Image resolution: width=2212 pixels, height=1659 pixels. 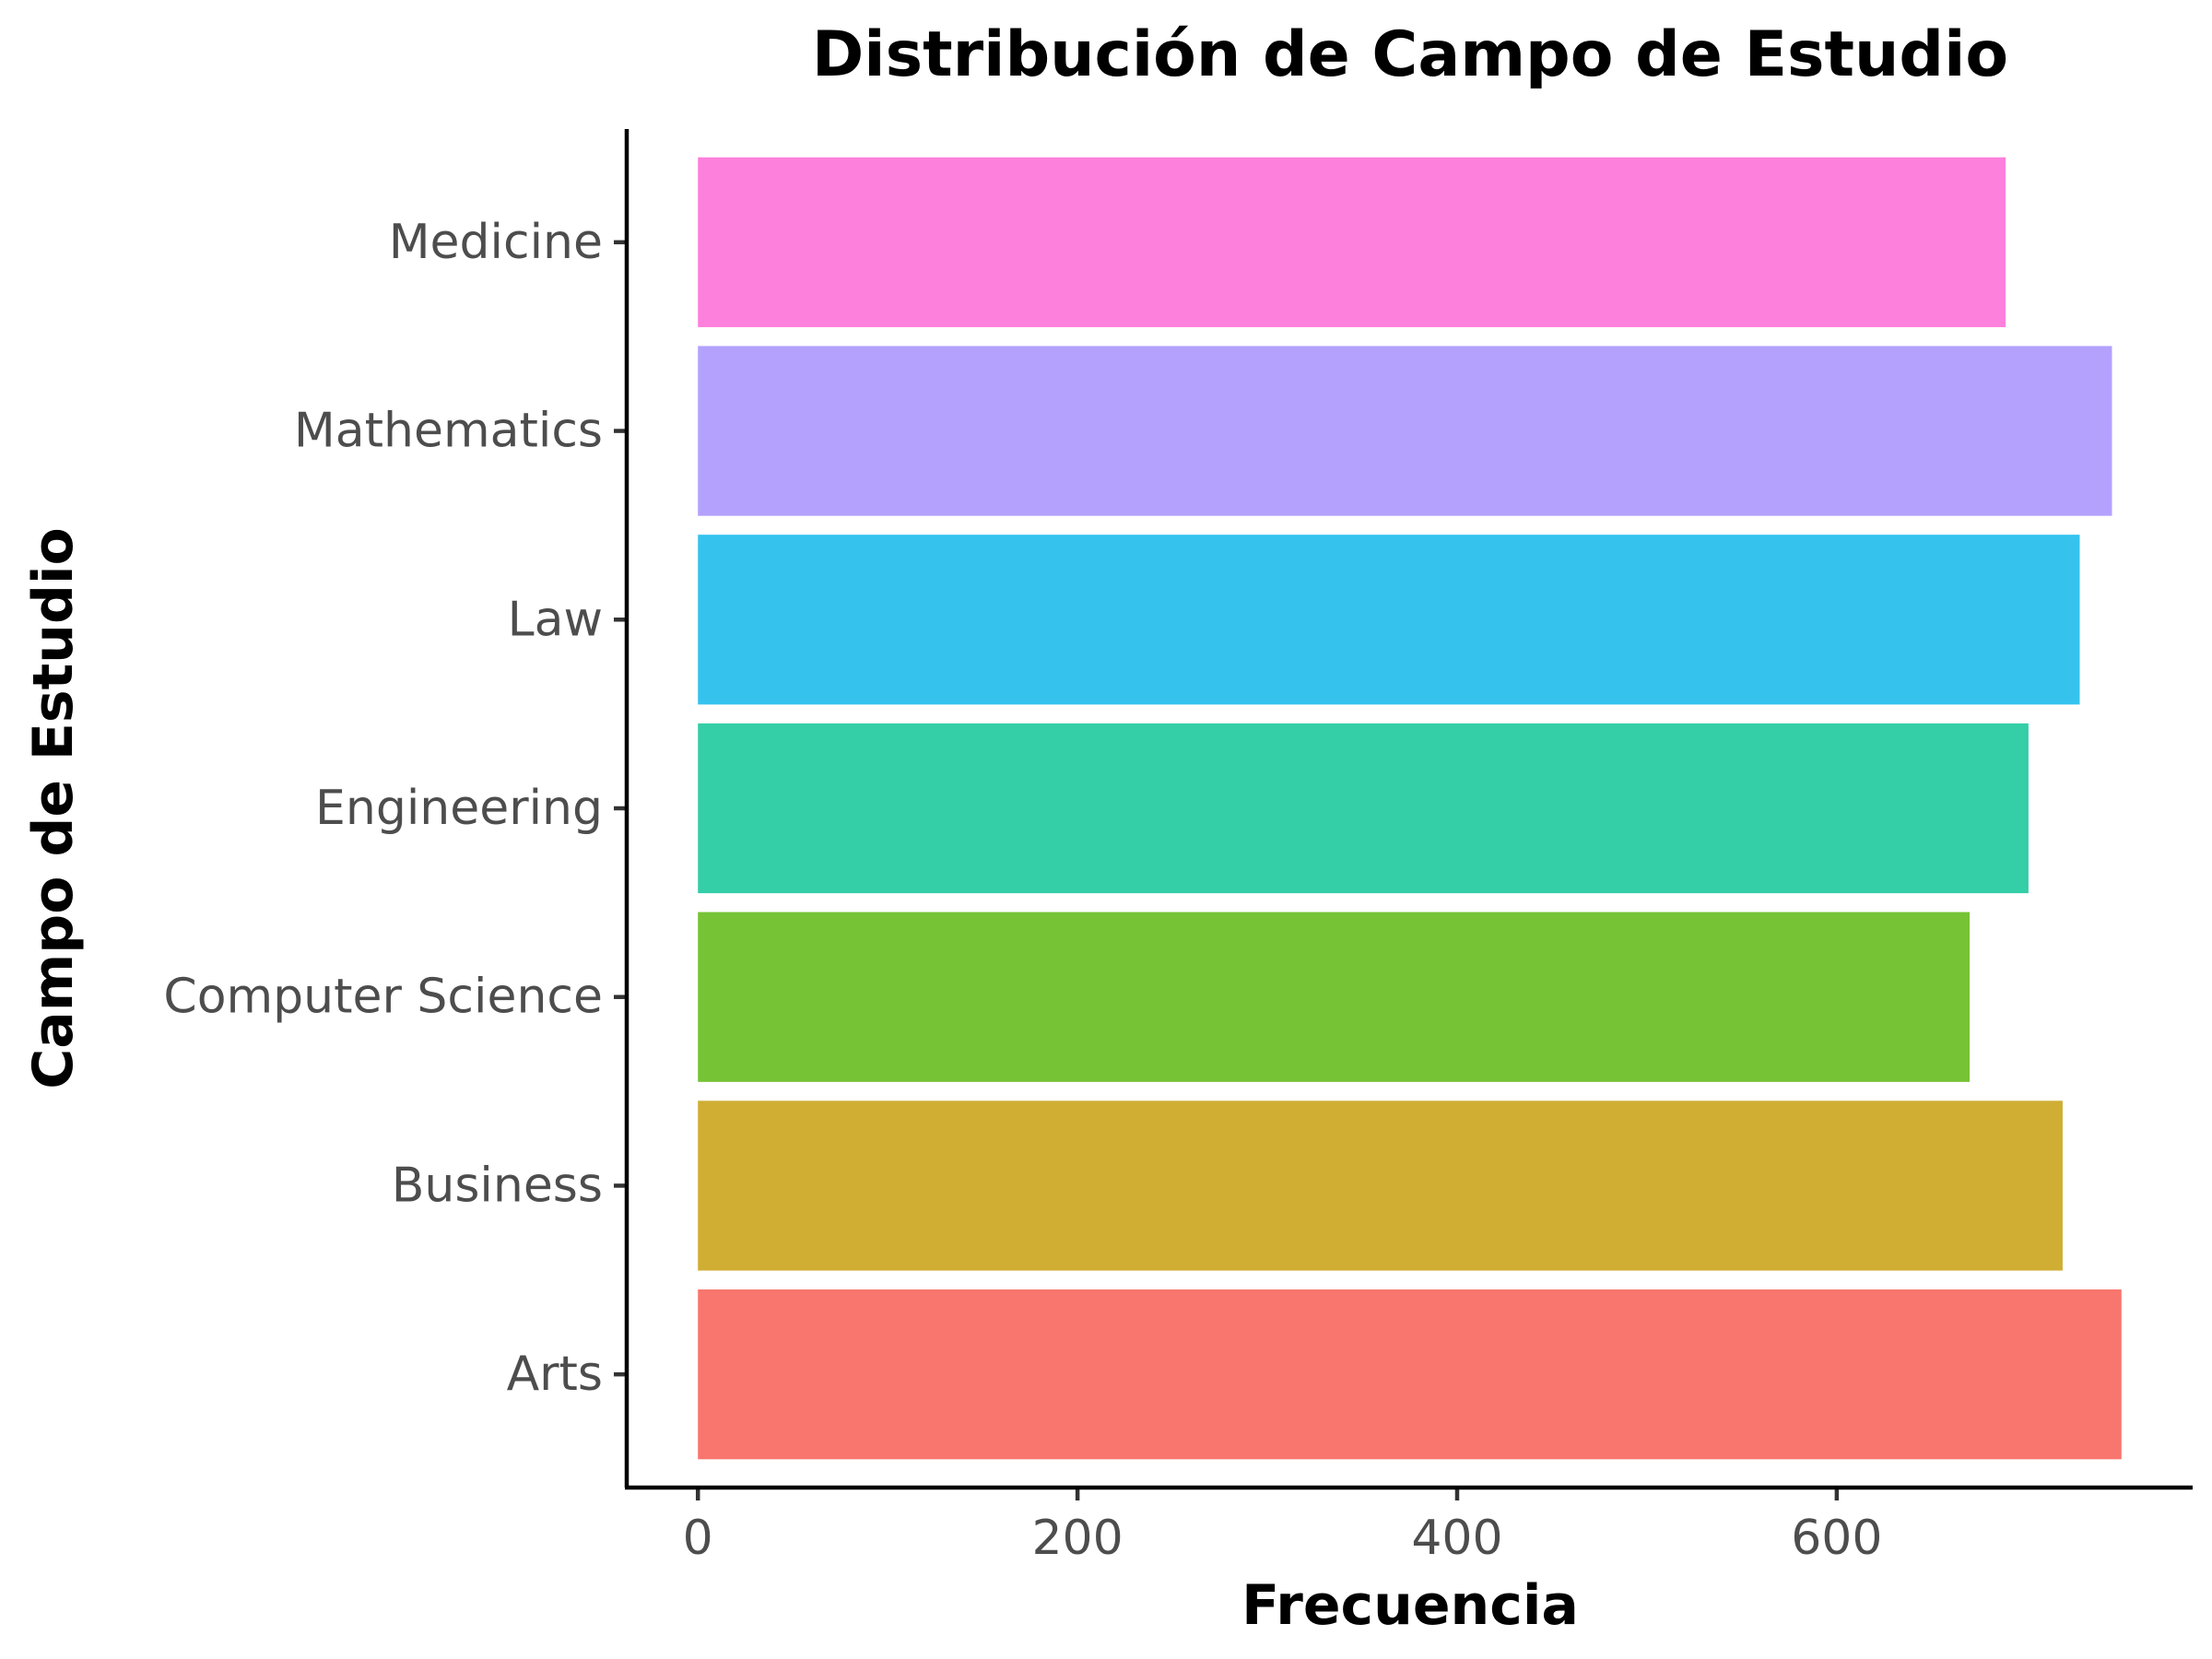 What do you see at coordinates (1410, 1374) in the screenshot?
I see `bar-arts` at bounding box center [1410, 1374].